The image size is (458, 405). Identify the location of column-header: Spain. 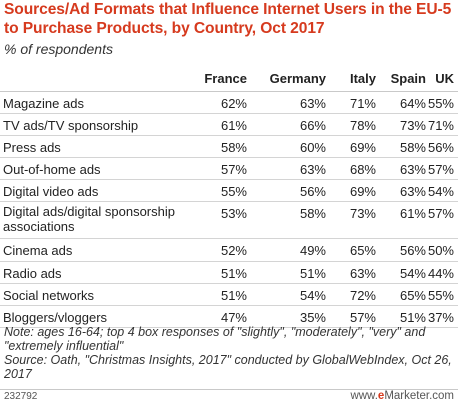
(408, 78).